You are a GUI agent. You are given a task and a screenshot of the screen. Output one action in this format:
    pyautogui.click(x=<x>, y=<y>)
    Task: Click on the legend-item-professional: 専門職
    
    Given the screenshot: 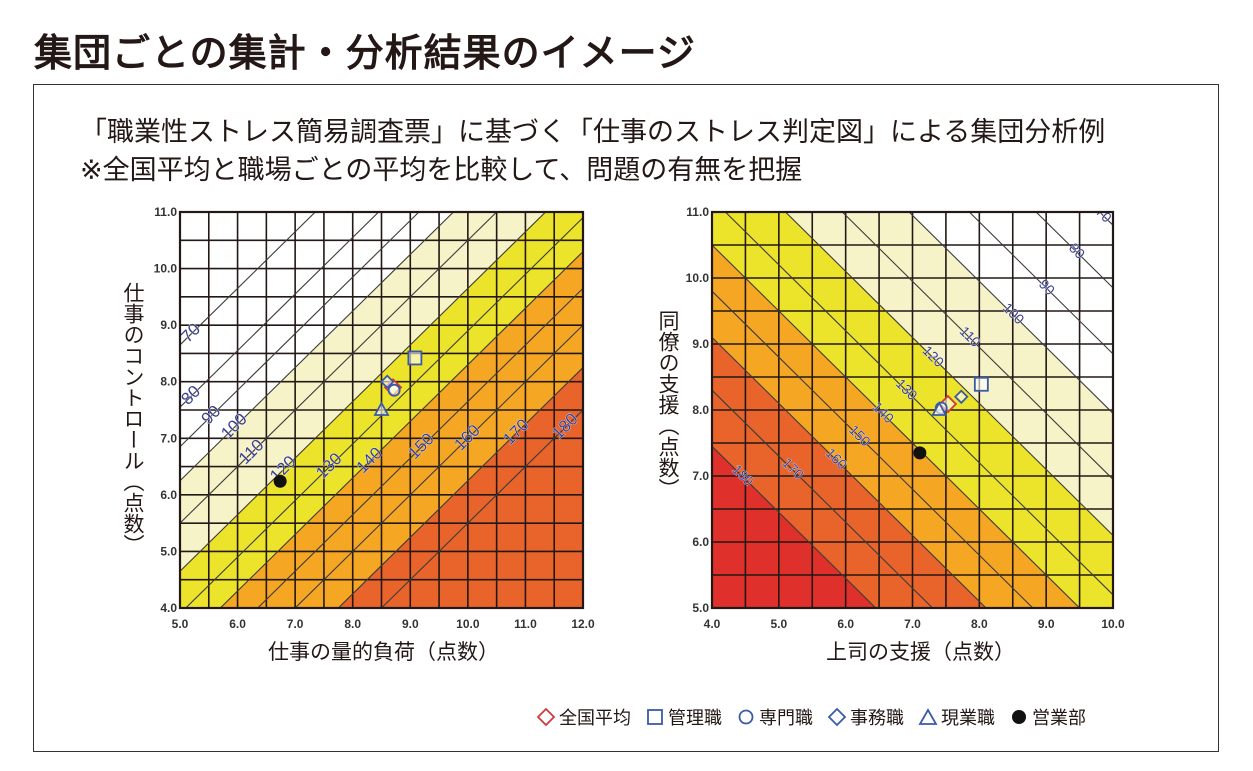 What is the action you would take?
    pyautogui.click(x=774, y=717)
    